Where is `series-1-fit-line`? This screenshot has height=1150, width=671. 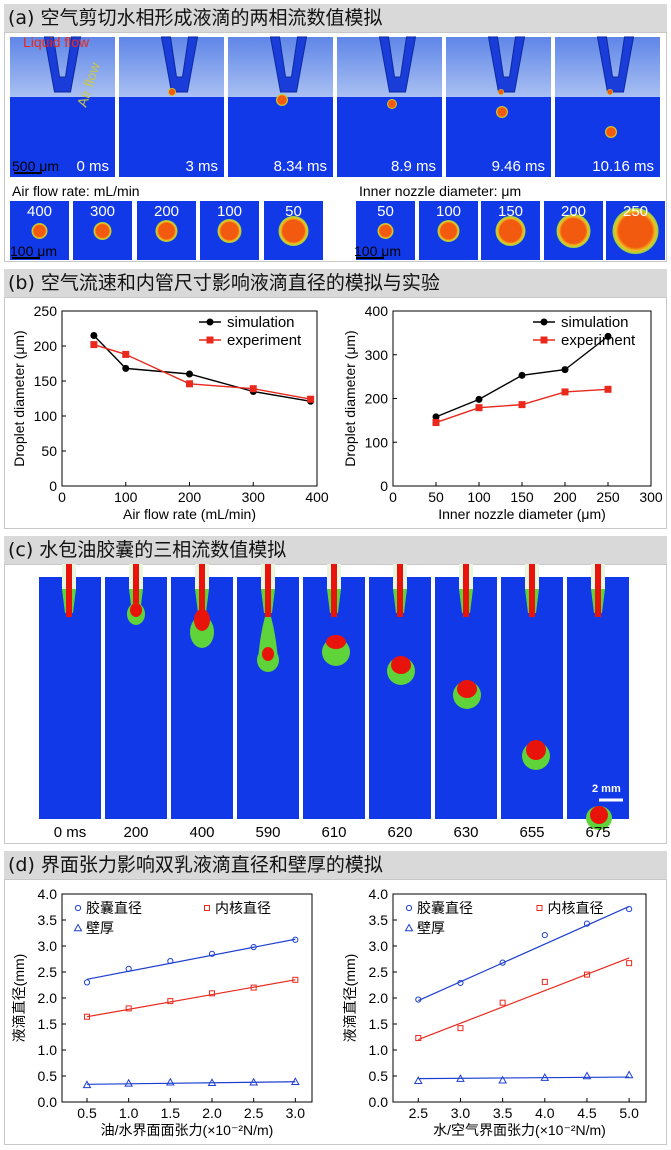
series-1-fit-line is located at coordinates (524, 999).